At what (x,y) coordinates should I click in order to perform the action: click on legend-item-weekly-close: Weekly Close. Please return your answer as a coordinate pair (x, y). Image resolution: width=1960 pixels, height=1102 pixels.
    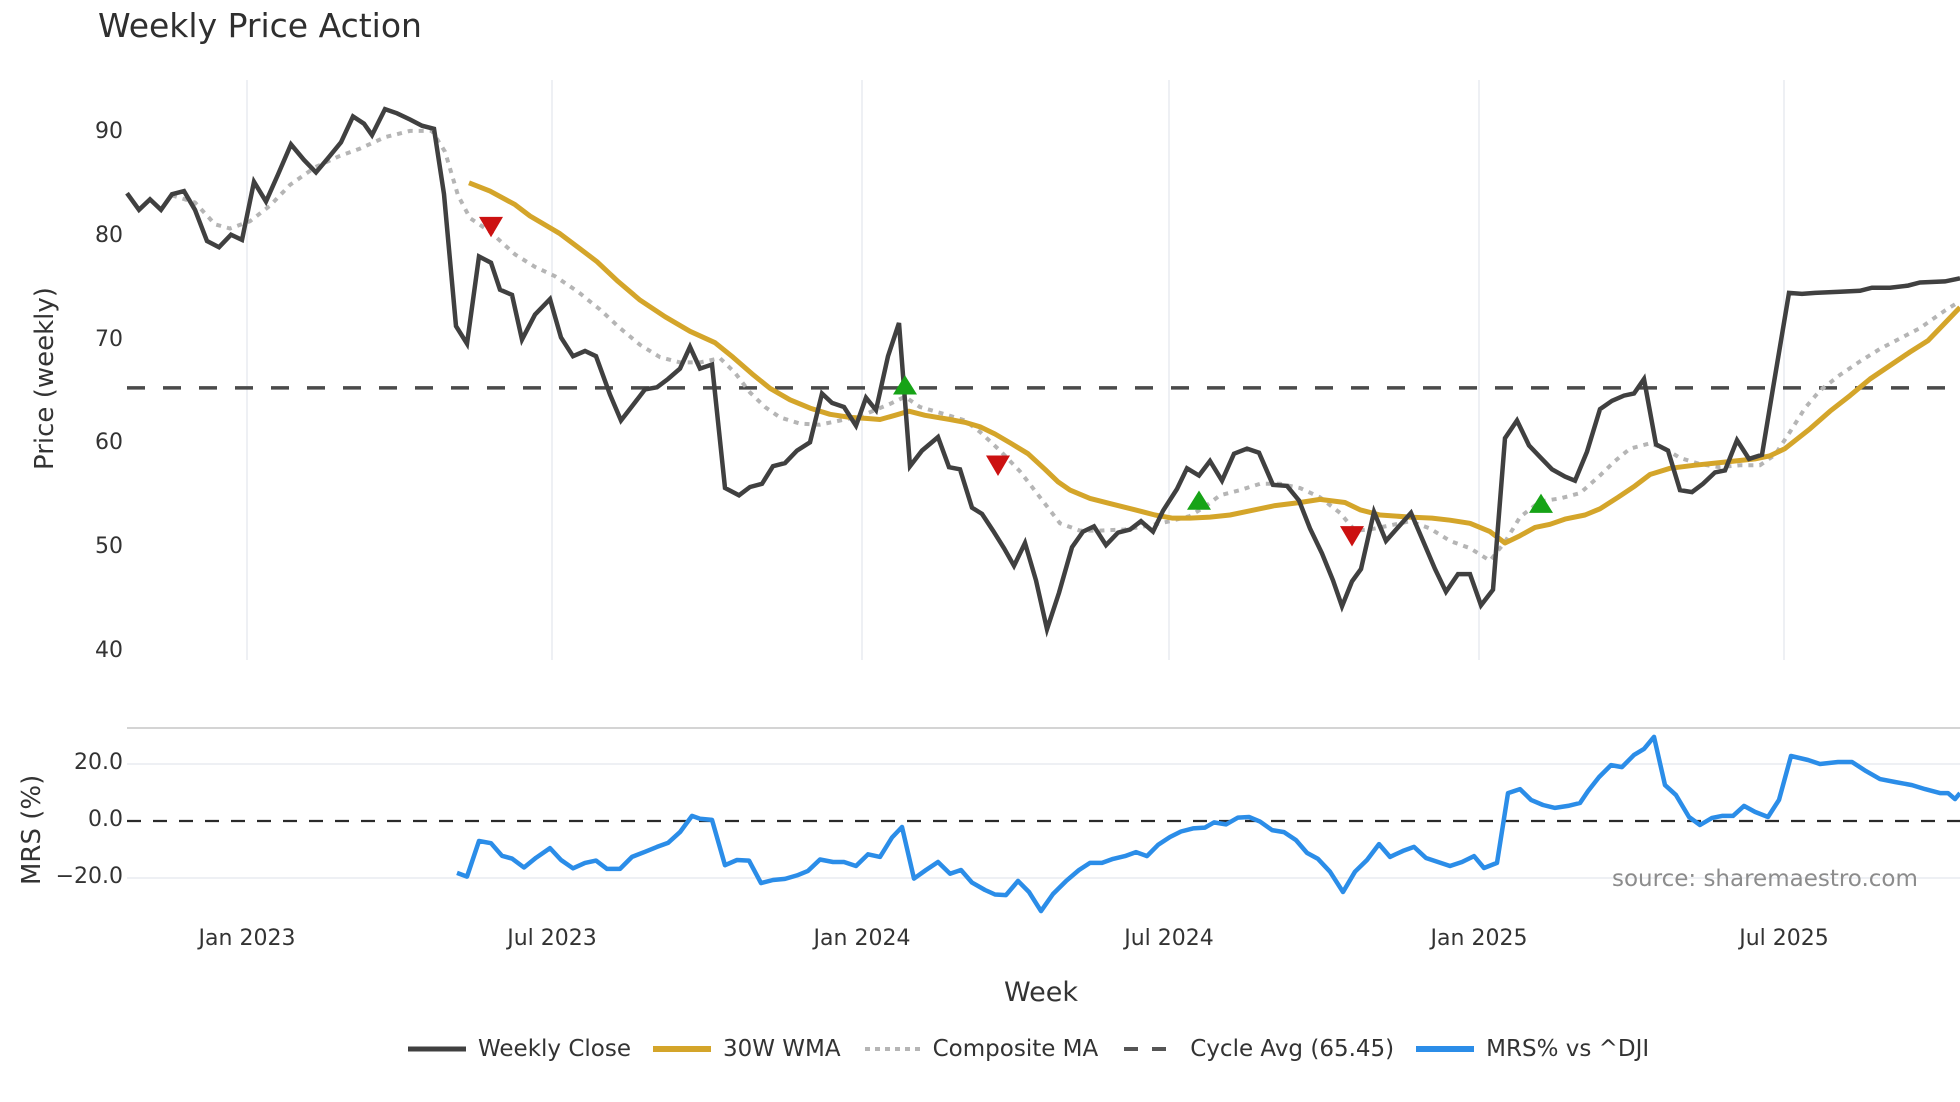
    Looking at the image, I should click on (519, 1049).